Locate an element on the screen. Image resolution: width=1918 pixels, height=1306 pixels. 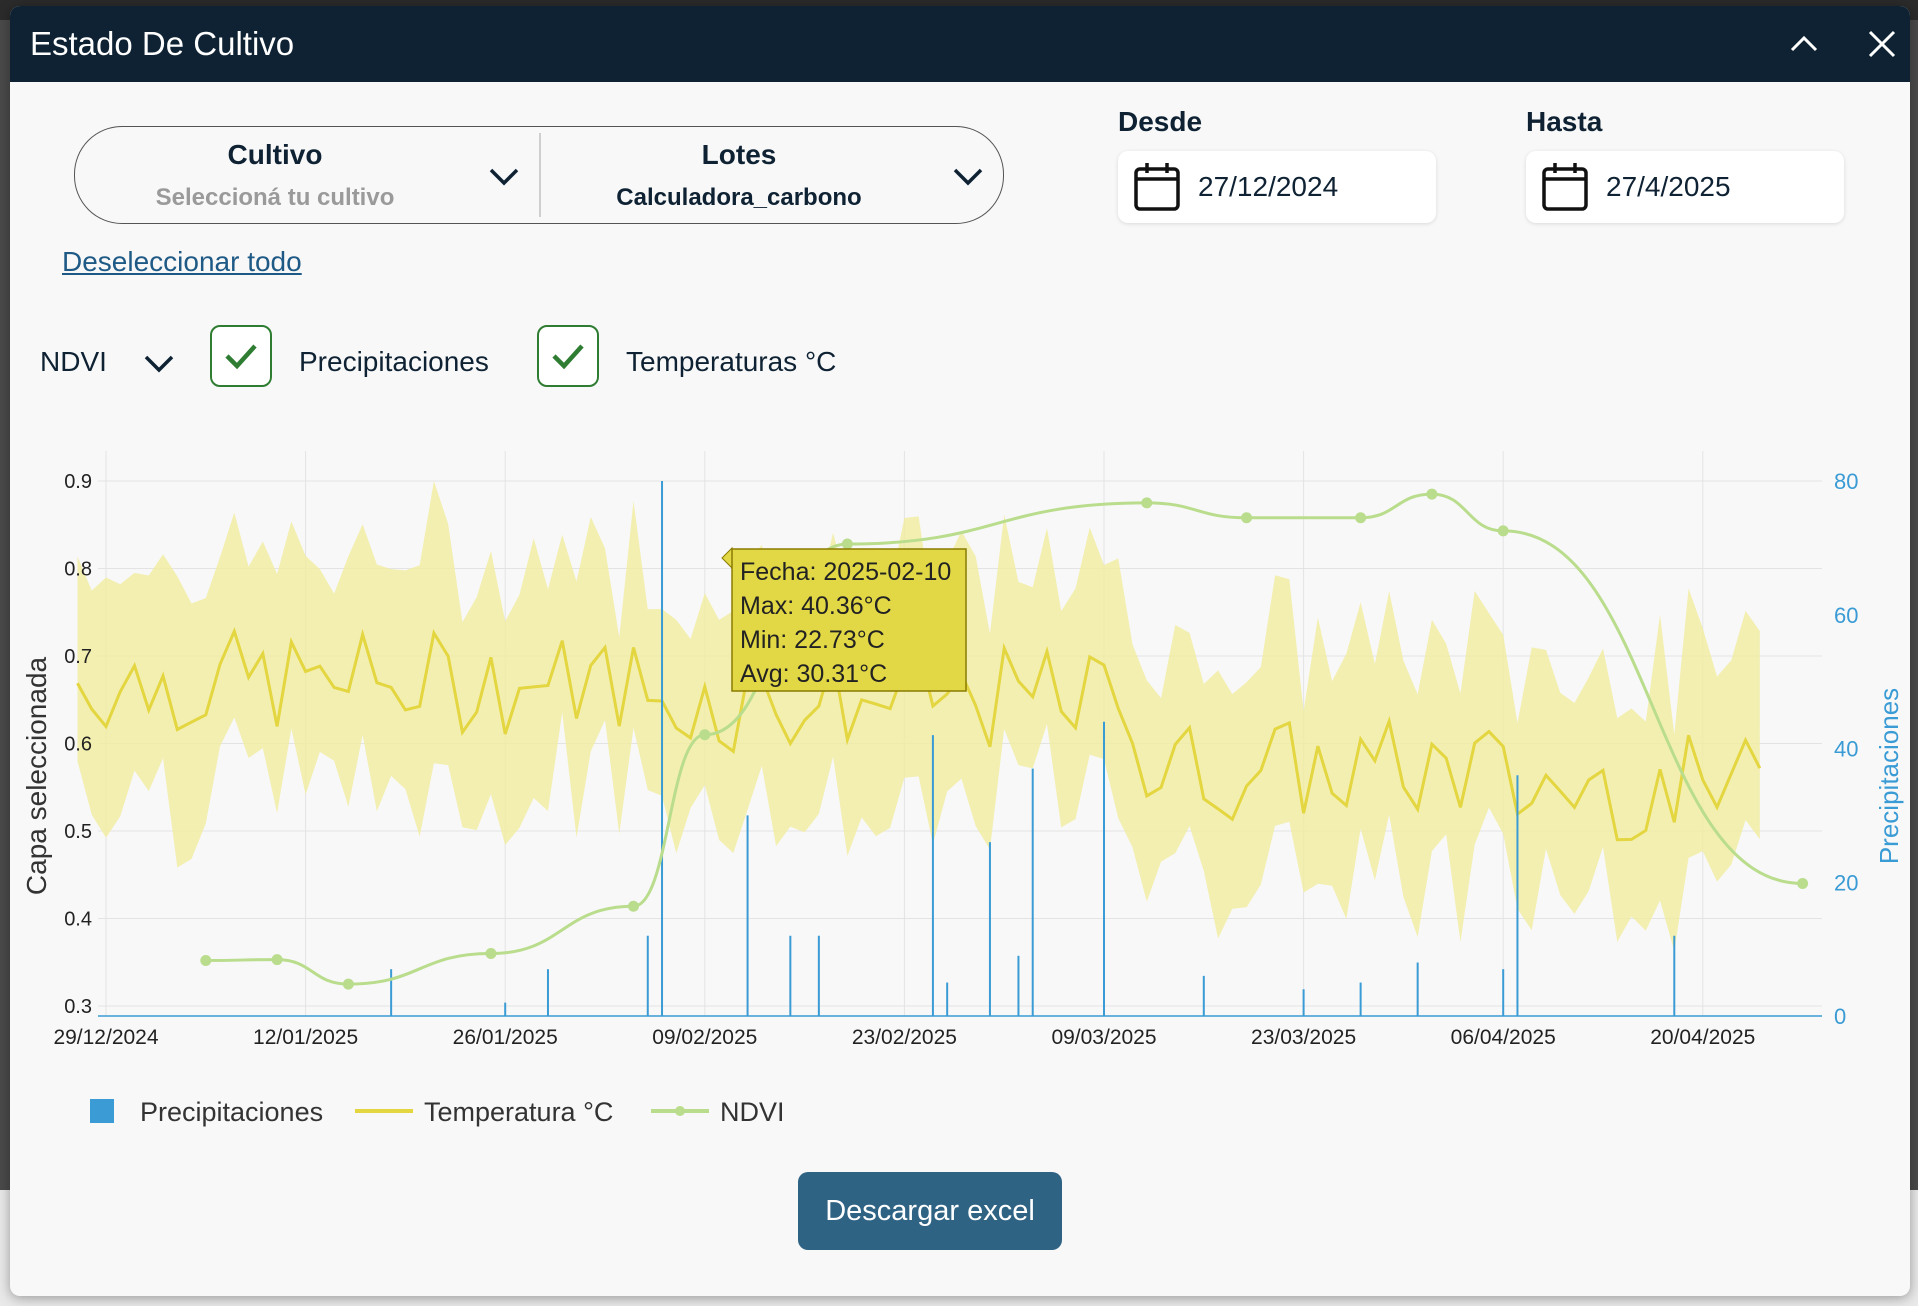
y-left-tick-label: 0.7 is located at coordinates (78, 657).